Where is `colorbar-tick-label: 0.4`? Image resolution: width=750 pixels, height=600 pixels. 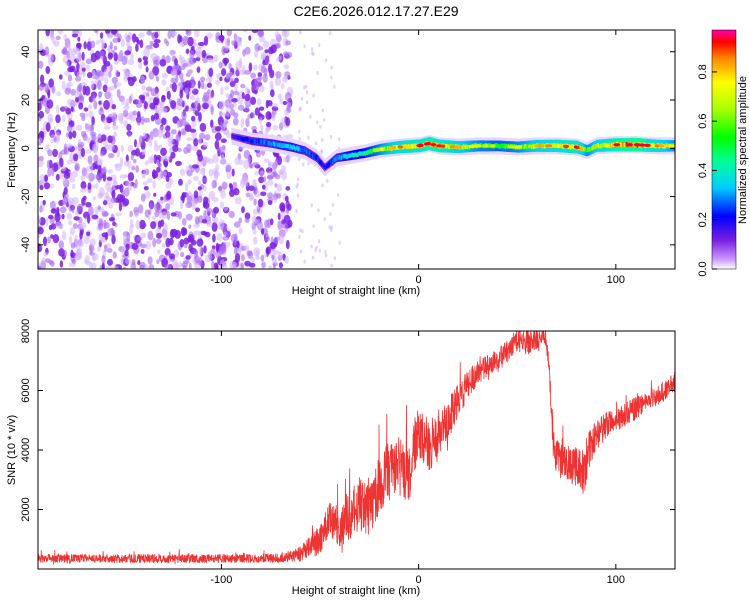
colorbar-tick-label: 0.4 is located at coordinates (703, 170).